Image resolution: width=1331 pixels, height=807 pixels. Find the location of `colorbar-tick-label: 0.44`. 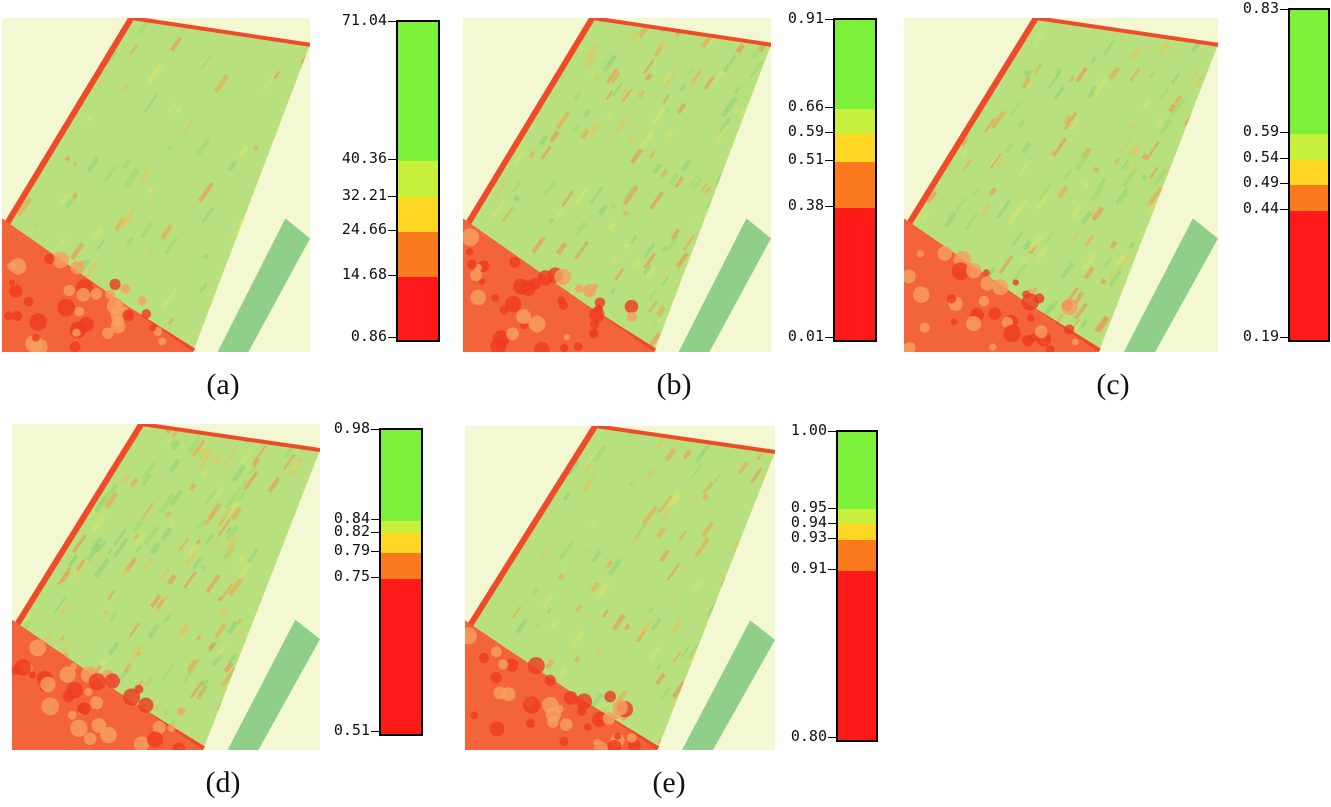

colorbar-tick-label: 0.44 is located at coordinates (1260, 207).